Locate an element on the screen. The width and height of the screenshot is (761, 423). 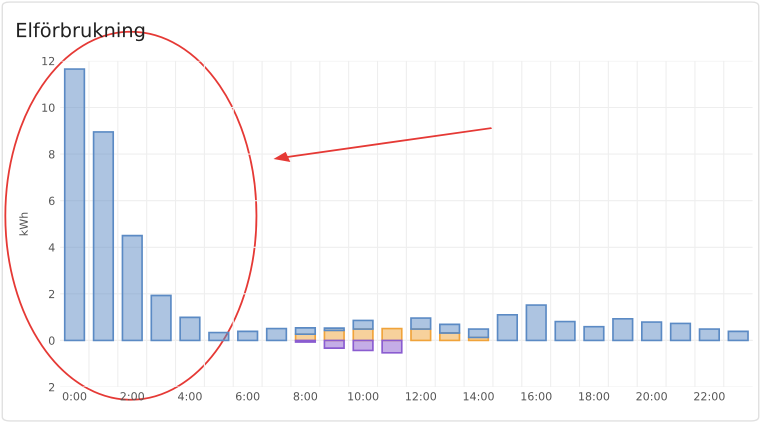
x-tick-label: 8:00 is located at coordinates (306, 396).